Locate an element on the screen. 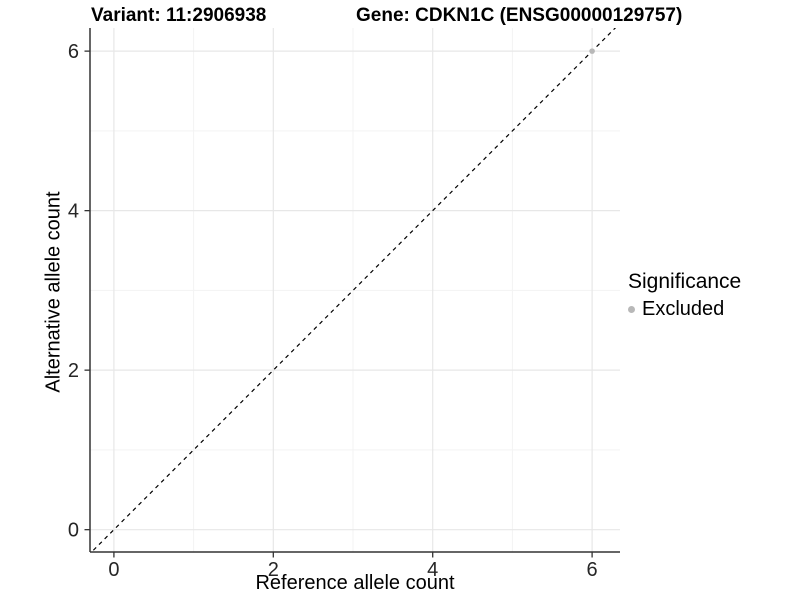  legend-item-label: Excluded is located at coordinates (683, 309).